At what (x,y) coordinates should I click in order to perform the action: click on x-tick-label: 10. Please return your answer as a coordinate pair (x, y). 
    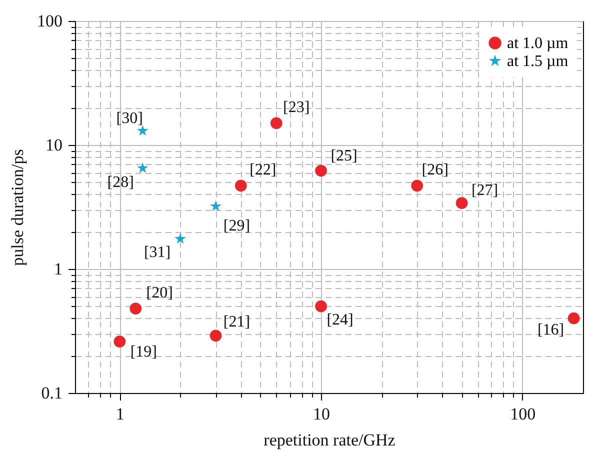
    Looking at the image, I should click on (321, 414).